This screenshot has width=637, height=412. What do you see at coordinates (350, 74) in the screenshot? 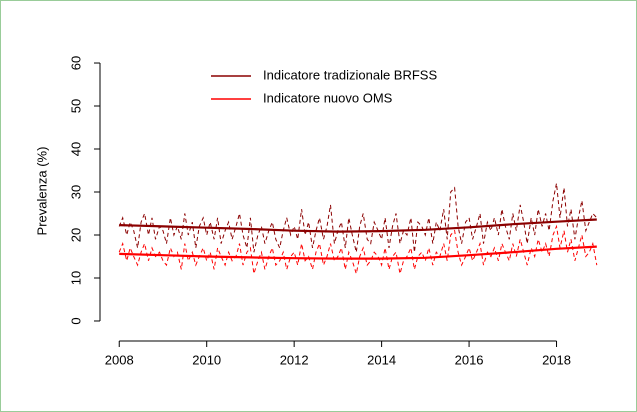
I see `legend-label: Indicatore tradizionale BRFSS` at bounding box center [350, 74].